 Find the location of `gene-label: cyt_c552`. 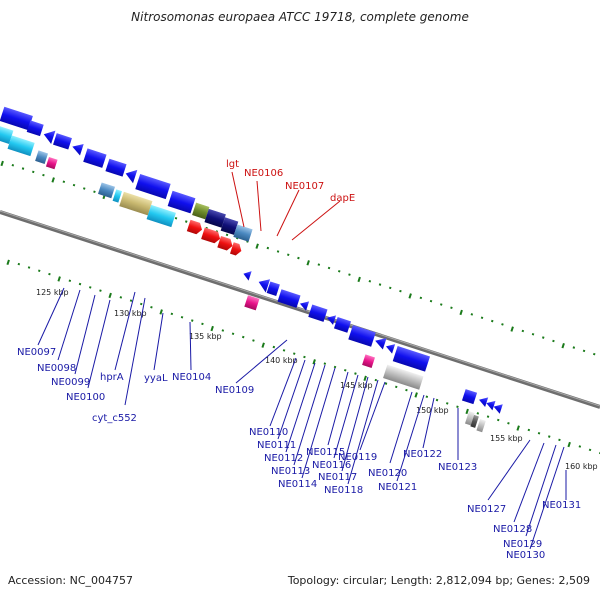

gene-label: cyt_c552 is located at coordinates (114, 418).